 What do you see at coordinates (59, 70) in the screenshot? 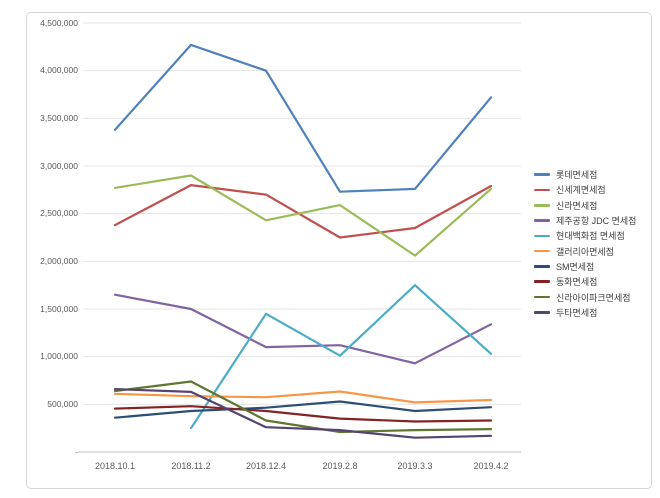
I see `y-axis-label: 4,000,000` at bounding box center [59, 70].